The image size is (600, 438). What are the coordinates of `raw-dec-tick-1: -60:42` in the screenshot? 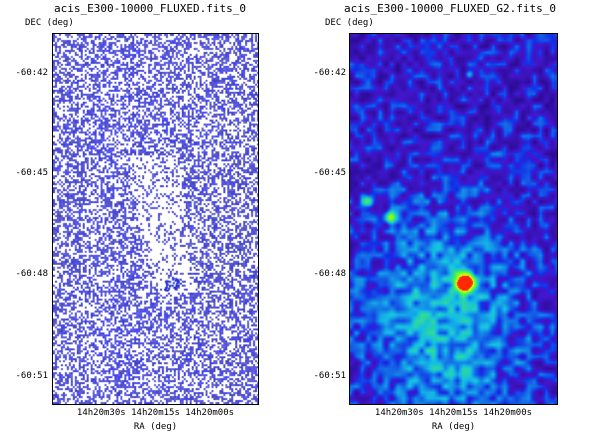 It's located at (31, 73).